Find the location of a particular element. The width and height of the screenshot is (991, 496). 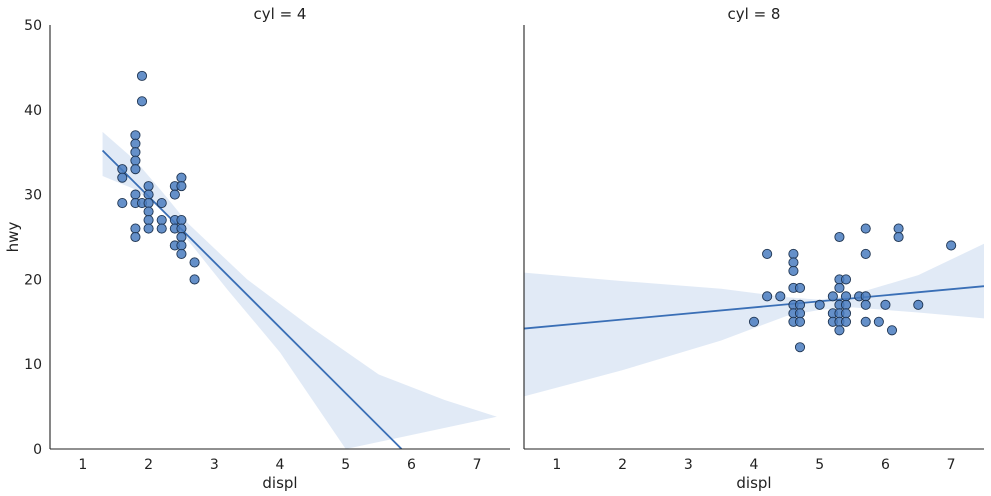

y-tick-label: 50 is located at coordinates (33, 26).